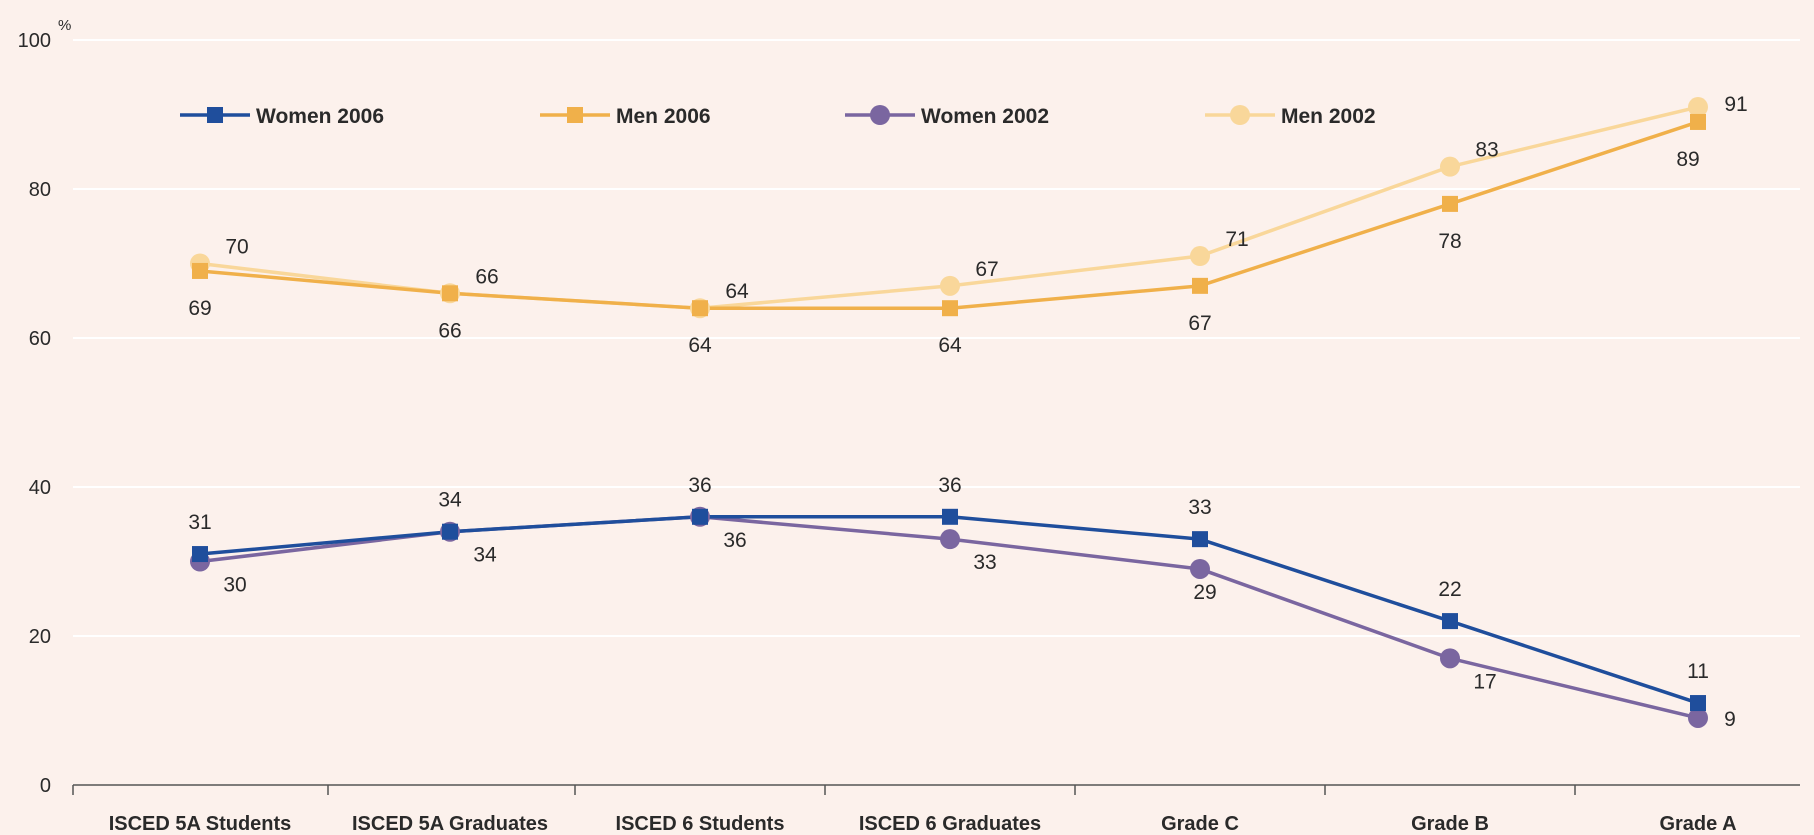 The image size is (1814, 835). What do you see at coordinates (1236, 239) in the screenshot?
I see `data-label: 71` at bounding box center [1236, 239].